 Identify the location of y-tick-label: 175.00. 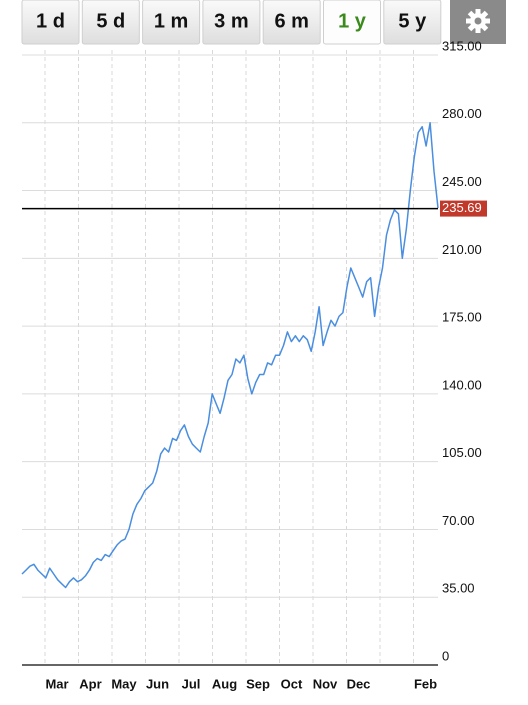
(462, 317).